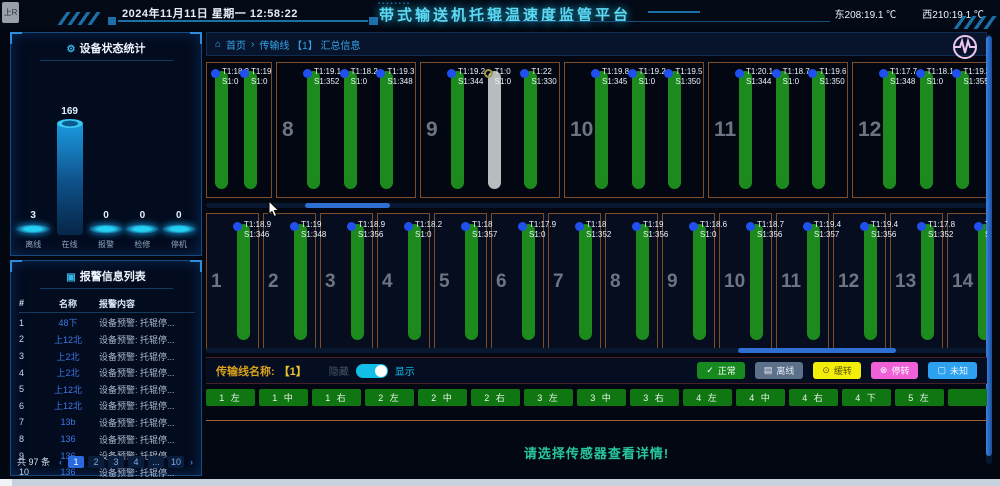 The height and width of the screenshot is (486, 1000). Describe the element at coordinates (255, 129) in the screenshot. I see `sensor-bar: T1:19 S1:0` at that location.